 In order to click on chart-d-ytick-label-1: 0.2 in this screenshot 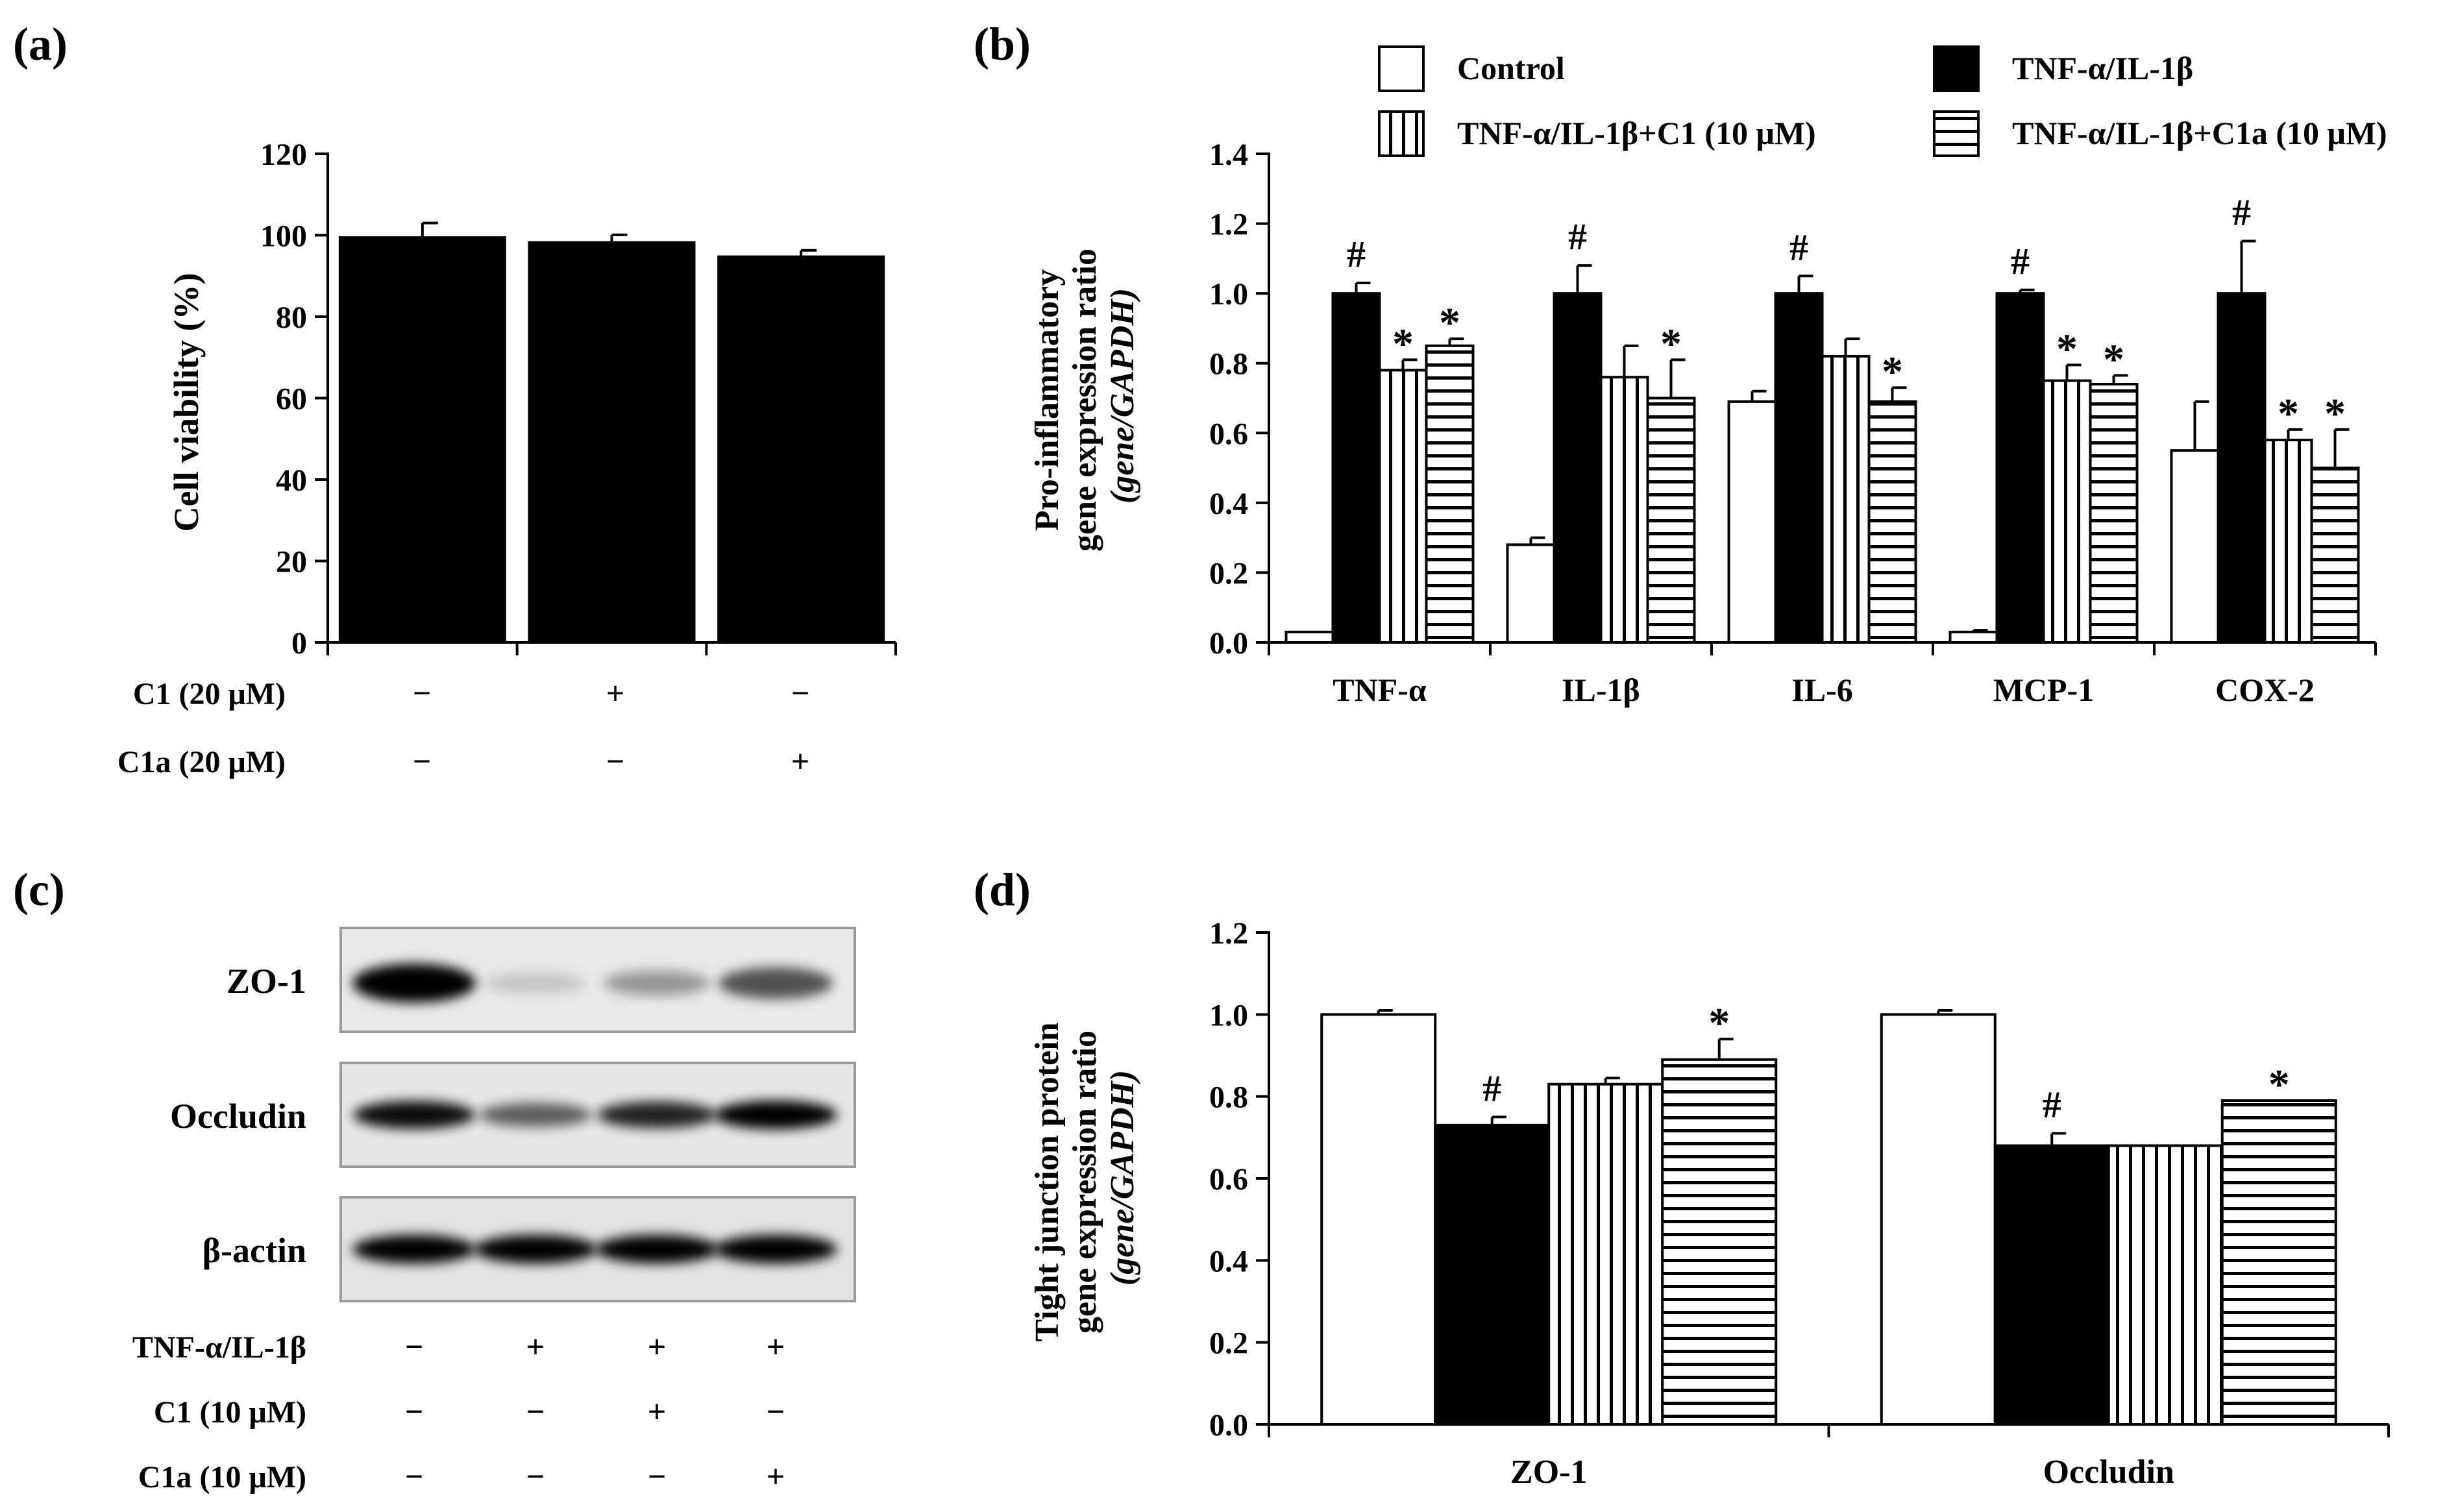, I will do `click(1228, 1343)`.